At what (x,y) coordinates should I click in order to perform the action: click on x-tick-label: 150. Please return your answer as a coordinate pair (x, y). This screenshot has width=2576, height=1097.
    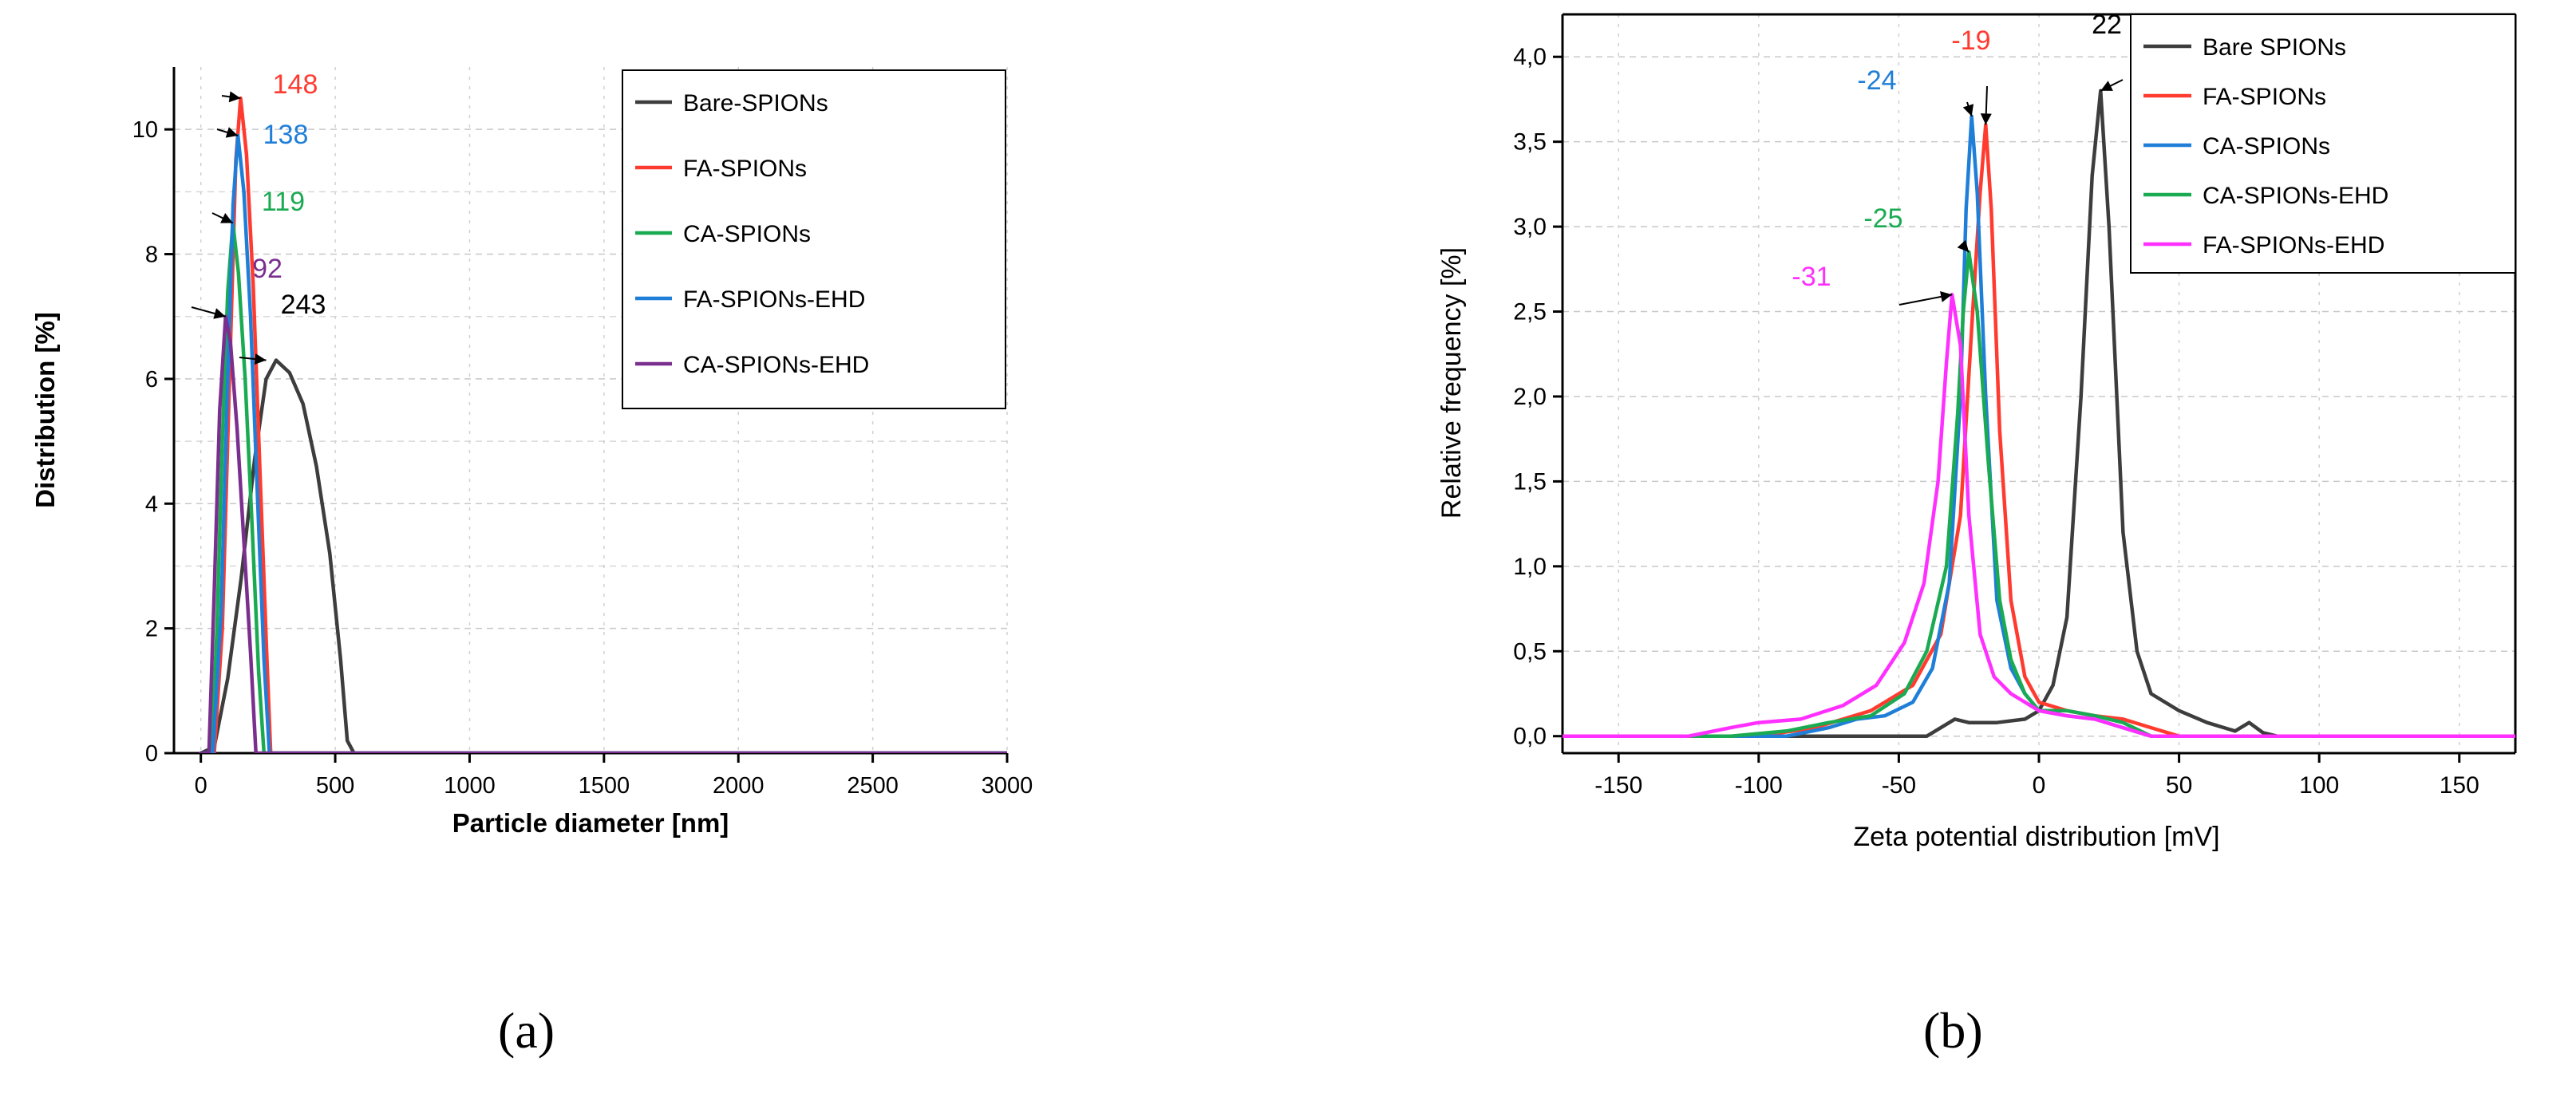
    Looking at the image, I should click on (2459, 785).